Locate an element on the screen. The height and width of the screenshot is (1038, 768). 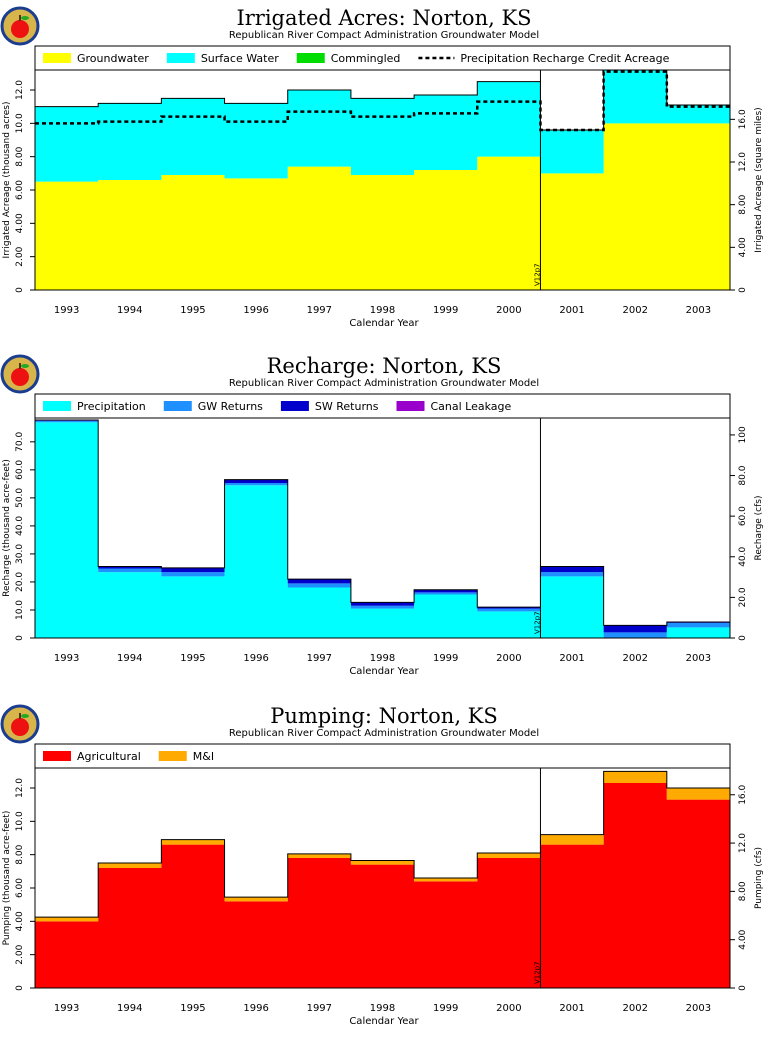
chart-title: Recharge: Norton, KS is located at coordinates (384, 366).